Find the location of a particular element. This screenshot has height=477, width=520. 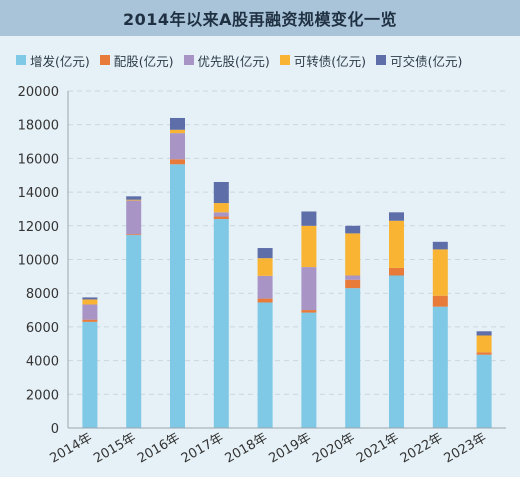

legend-item-kejiaozhai: 可交债(亿元) is located at coordinates (419, 60).